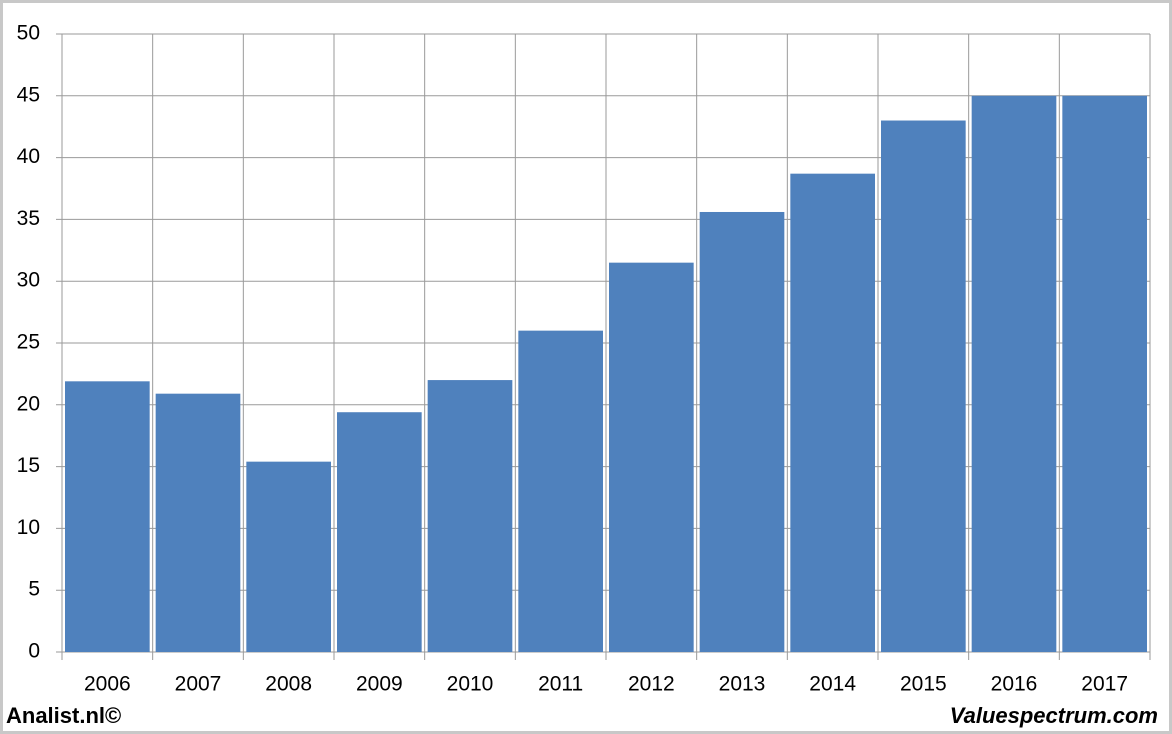  I want to click on y-tick-label: 50, so click(28, 33).